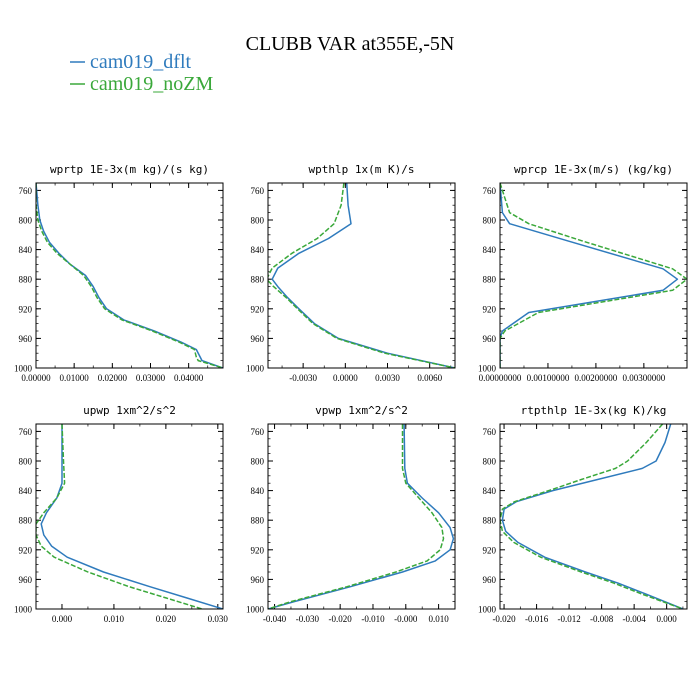  Describe the element at coordinates (129, 410) in the screenshot. I see `panel-title: upwp 1xm^2/s^2` at that location.